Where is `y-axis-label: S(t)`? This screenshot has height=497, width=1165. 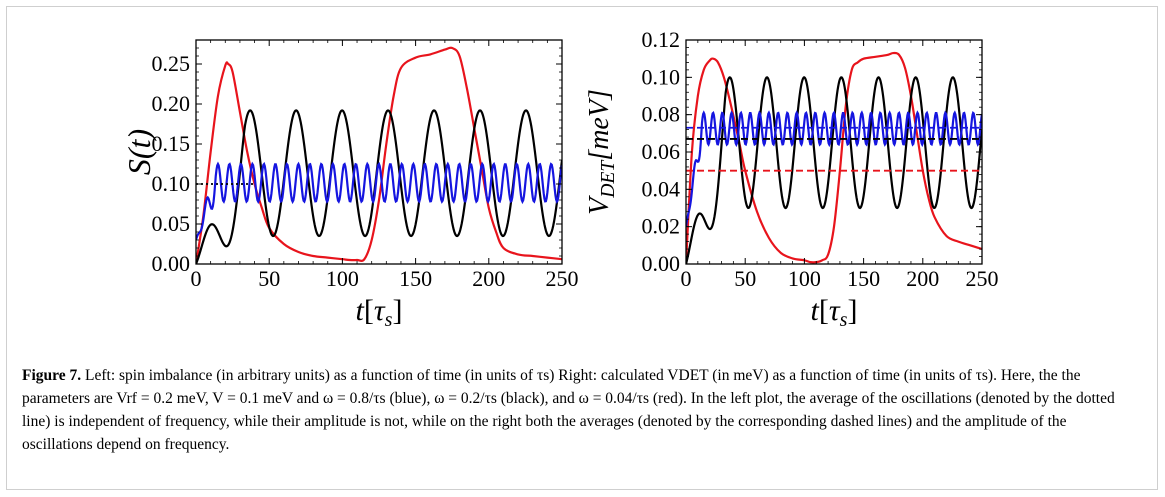
y-axis-label: S(t) is located at coordinates (139, 152).